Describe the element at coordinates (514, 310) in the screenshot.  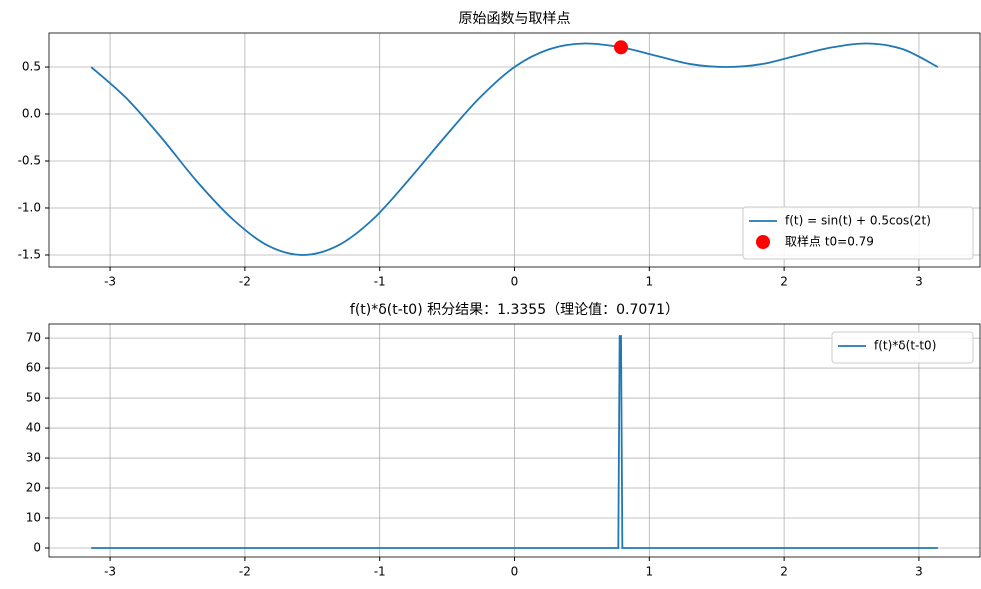
I see `chart-title: f(t)*δ(t-t0) 积分结果：1.3355（理论值：0.7071）` at that location.